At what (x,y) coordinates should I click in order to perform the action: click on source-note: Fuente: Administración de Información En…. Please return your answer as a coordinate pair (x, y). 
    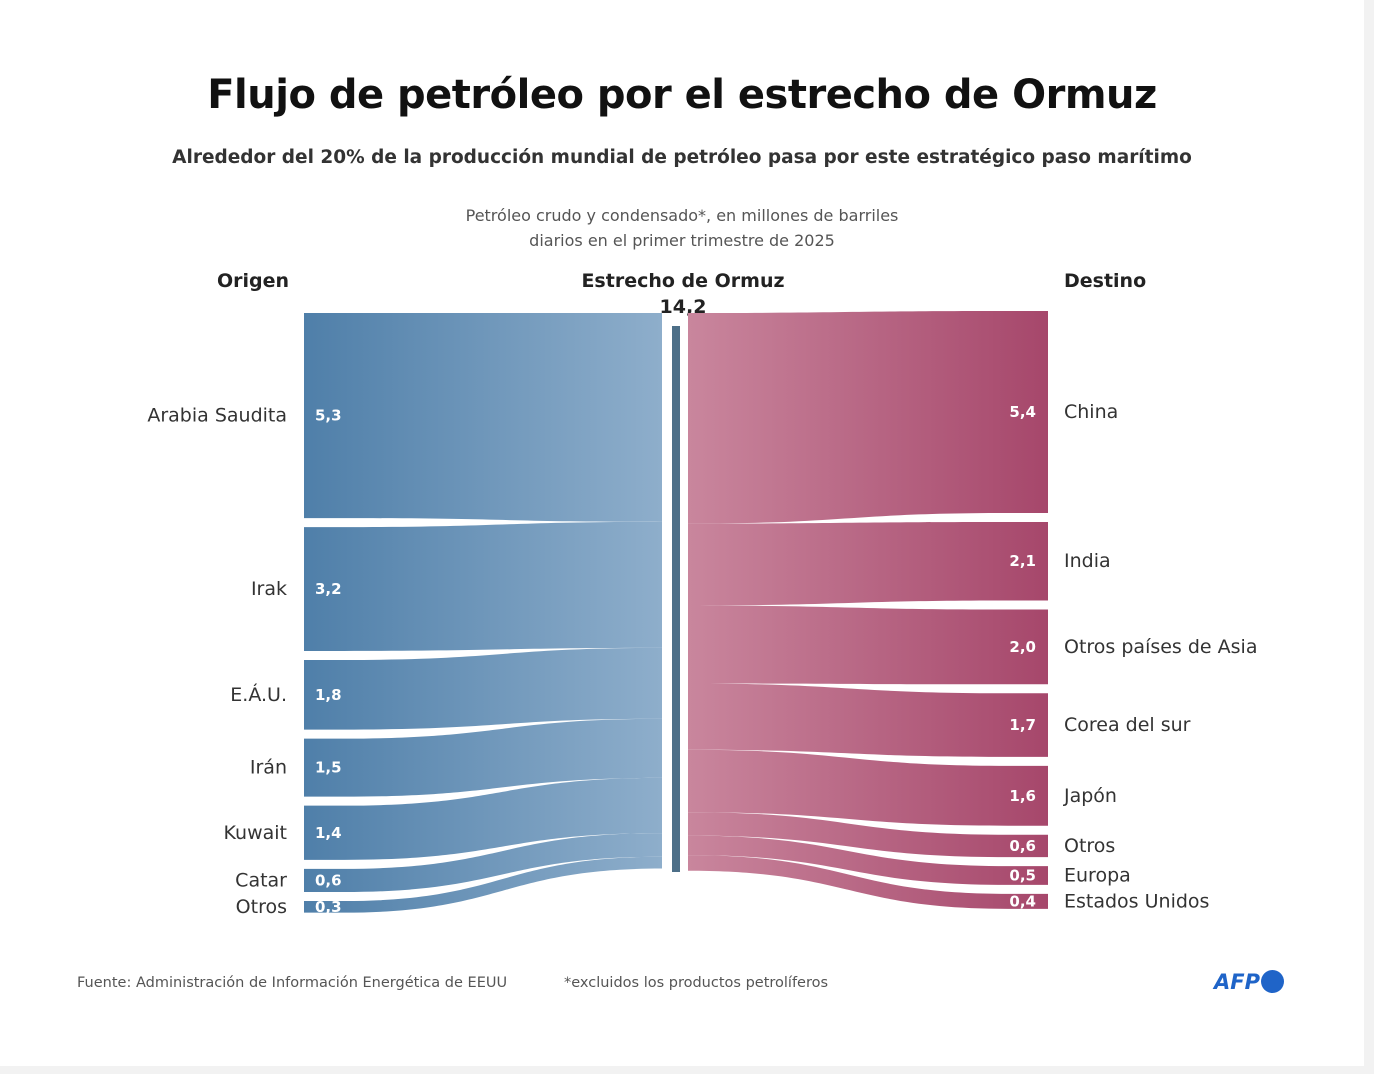
    Looking at the image, I should click on (292, 983).